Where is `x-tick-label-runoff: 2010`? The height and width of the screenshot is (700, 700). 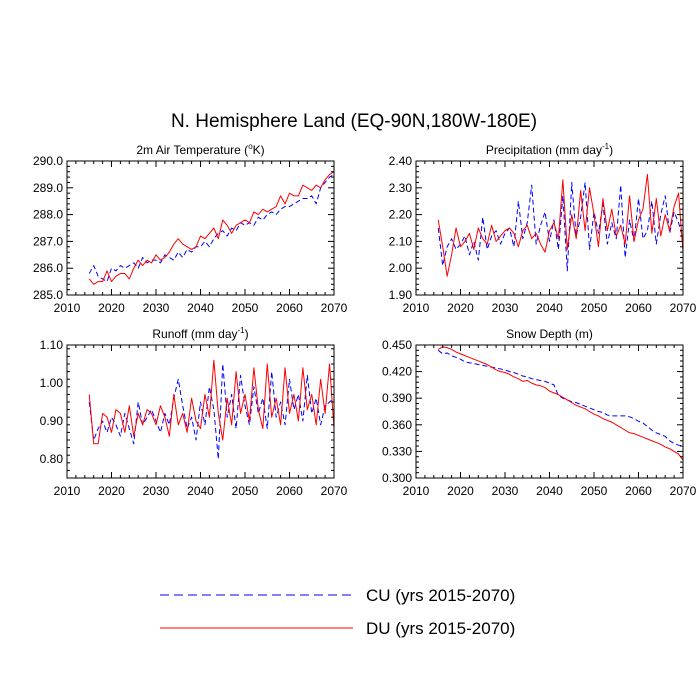
x-tick-label-runoff: 2010 is located at coordinates (67, 491).